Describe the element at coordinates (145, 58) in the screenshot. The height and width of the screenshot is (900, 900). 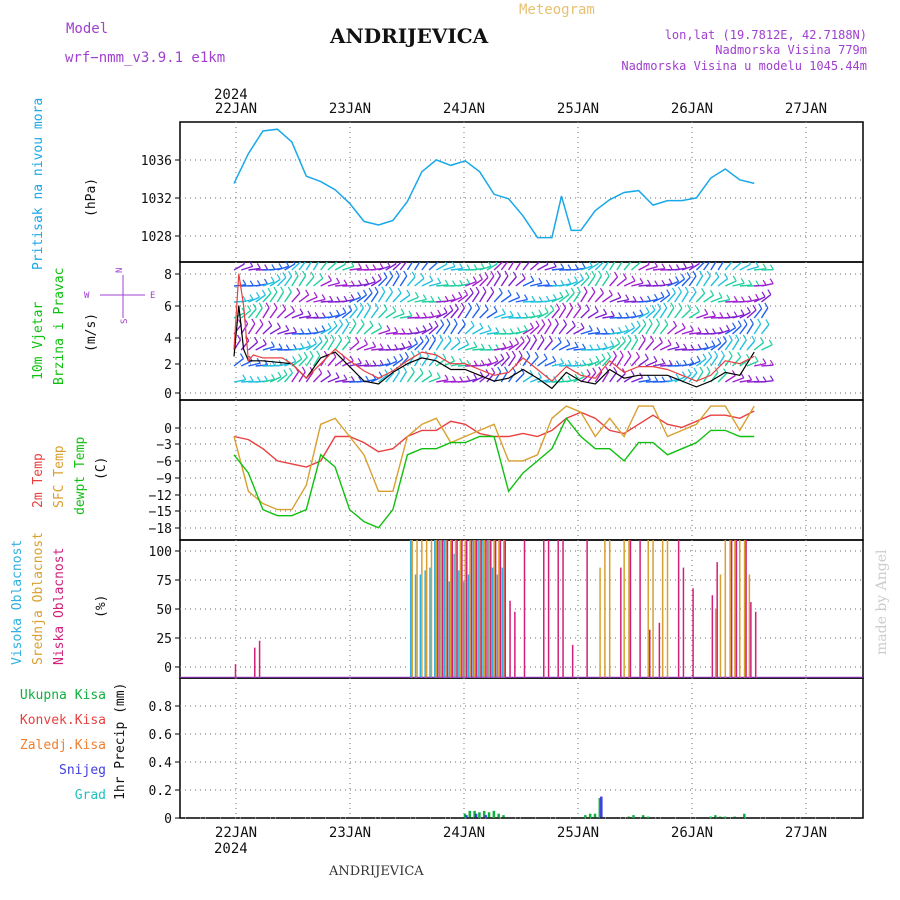
I see `model-name: wrf−nmm_v3.9.1 e1km` at that location.